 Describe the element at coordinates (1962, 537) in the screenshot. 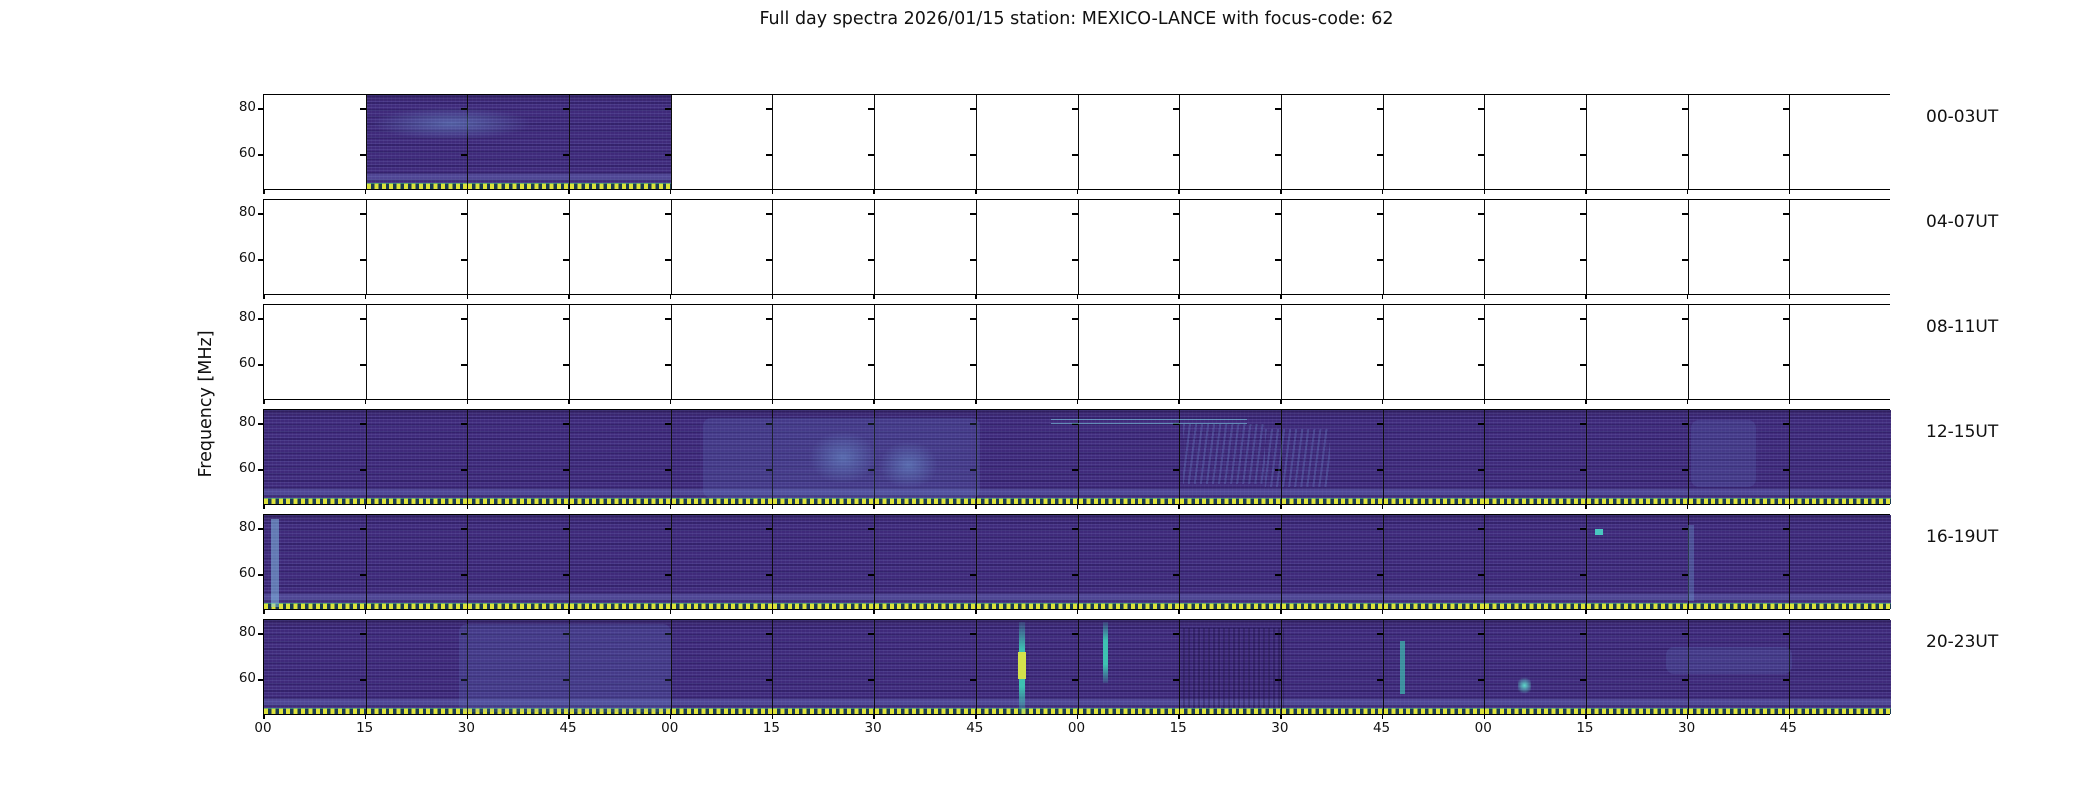

I see `row-time-label: 16-19UT` at that location.